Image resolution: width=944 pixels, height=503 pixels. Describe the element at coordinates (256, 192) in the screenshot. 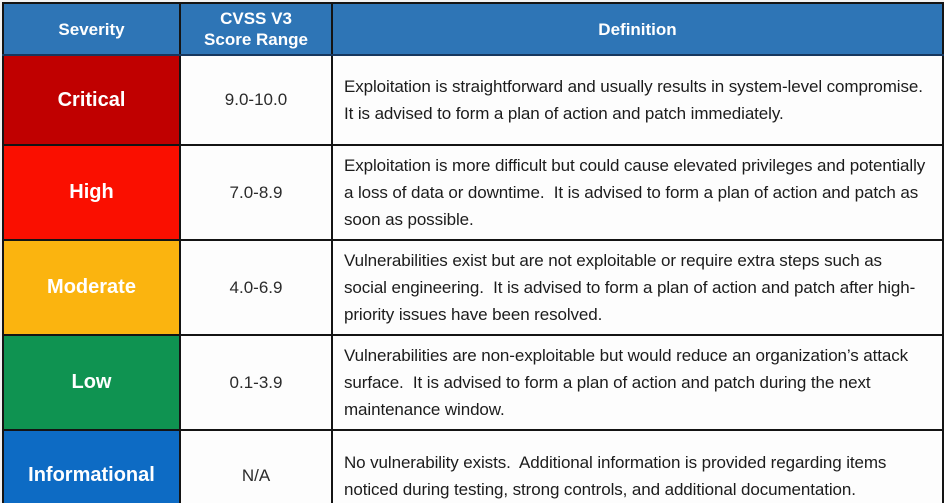

I see `score-cell: 7.0-8.9` at that location.